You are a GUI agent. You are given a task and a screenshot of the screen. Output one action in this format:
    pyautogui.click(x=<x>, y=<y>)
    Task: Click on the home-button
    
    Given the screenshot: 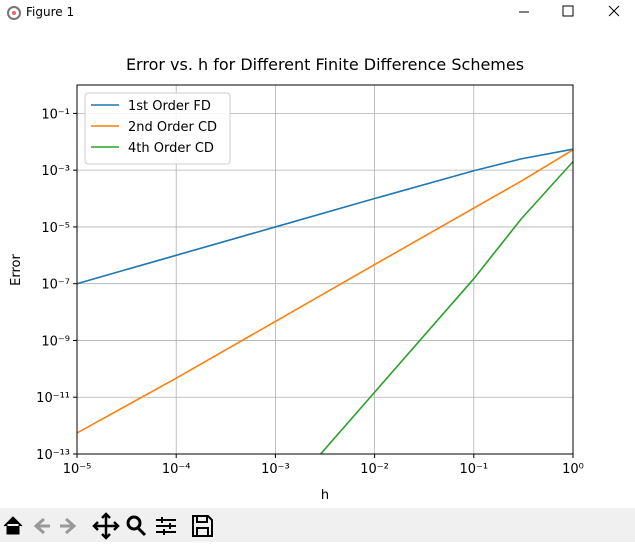 What is the action you would take?
    pyautogui.click(x=13, y=525)
    